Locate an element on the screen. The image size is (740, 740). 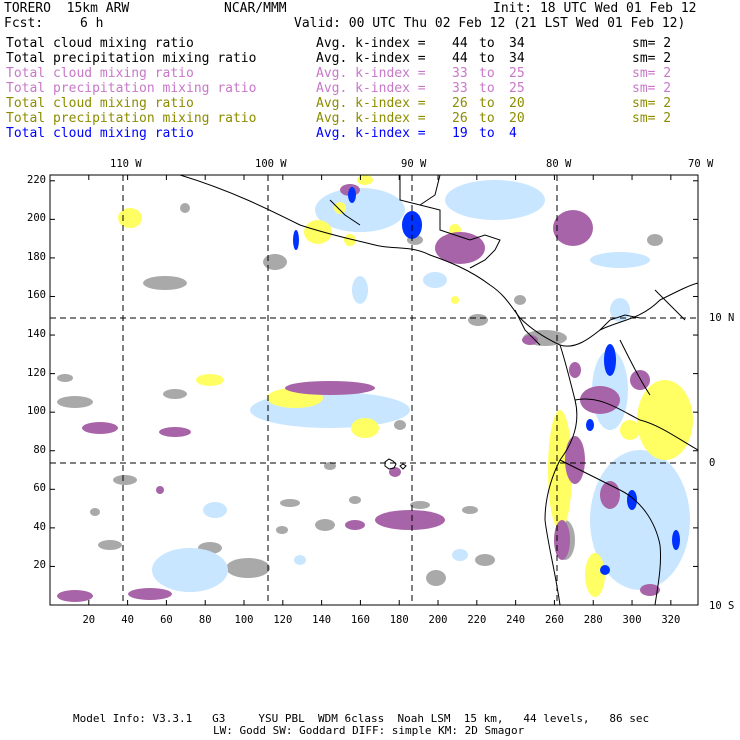
forecast-label: Fcst: is located at coordinates (24, 23).